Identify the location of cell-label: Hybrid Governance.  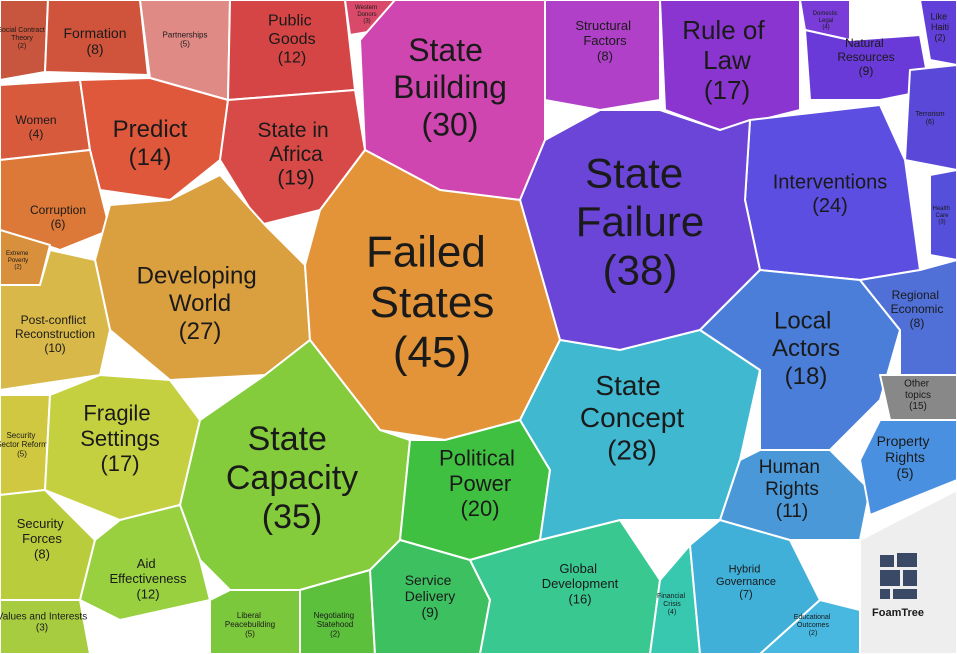
(746, 575).